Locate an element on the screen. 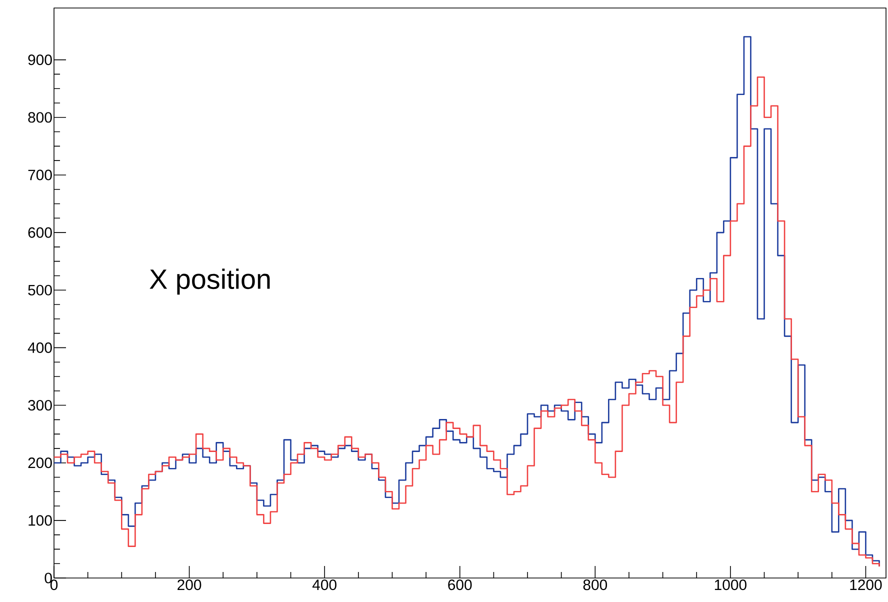  y-tick-label: 800 is located at coordinates (40, 117).